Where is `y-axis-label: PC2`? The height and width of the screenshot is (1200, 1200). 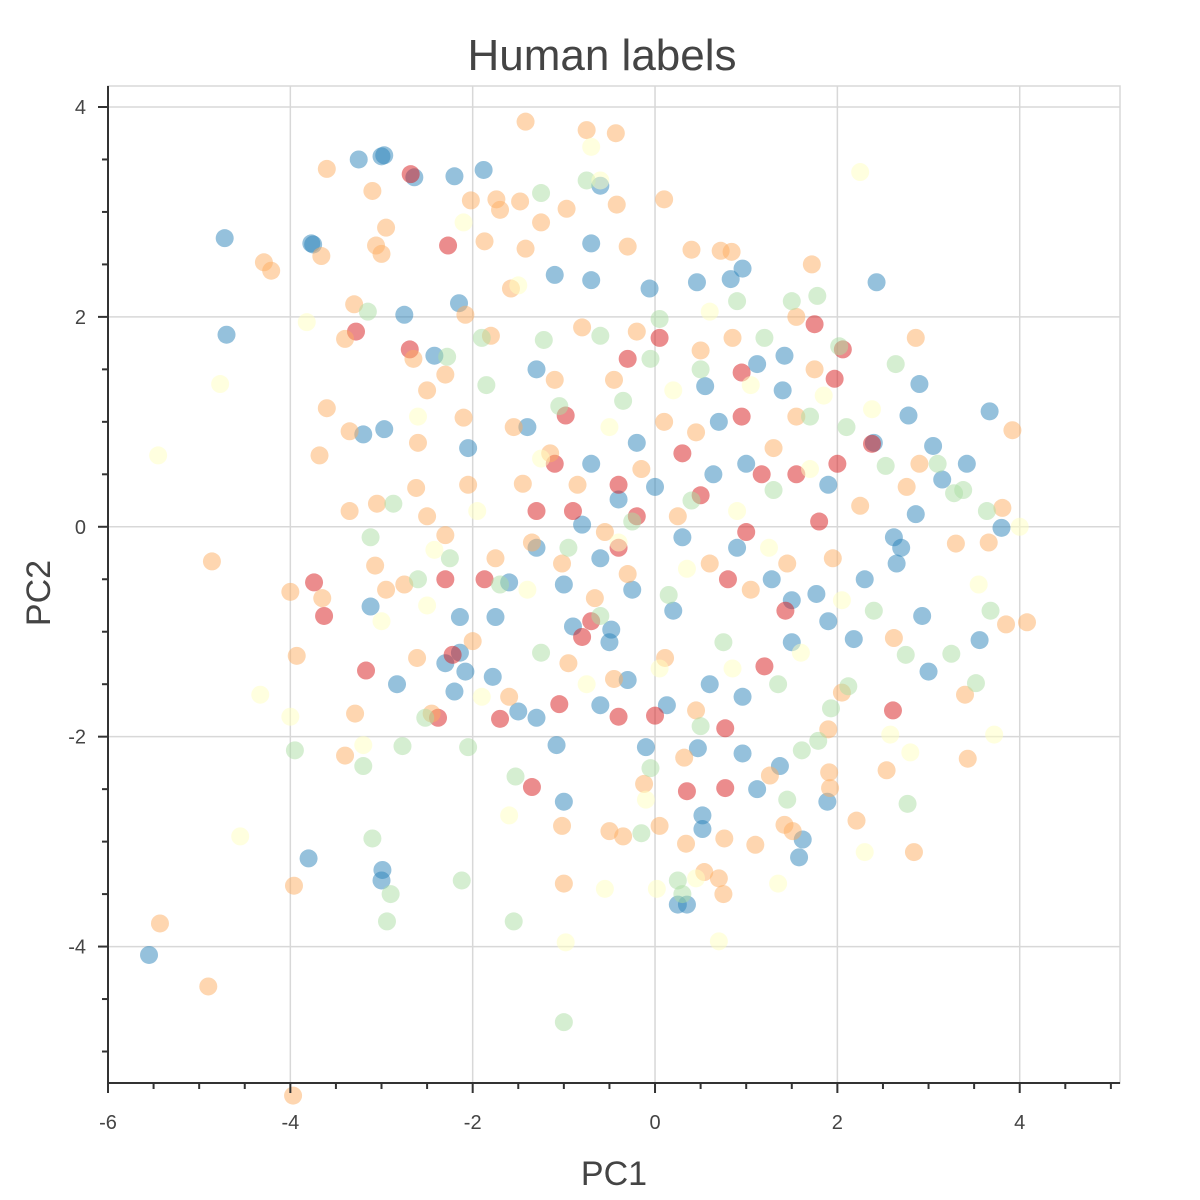 y-axis-label: PC2 is located at coordinates (39, 593).